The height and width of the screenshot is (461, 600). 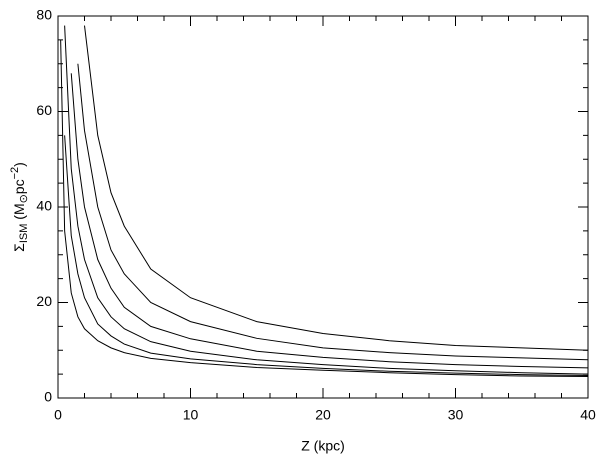 What do you see at coordinates (15, 173) in the screenshot?
I see `y-label-part: −2` at bounding box center [15, 173].